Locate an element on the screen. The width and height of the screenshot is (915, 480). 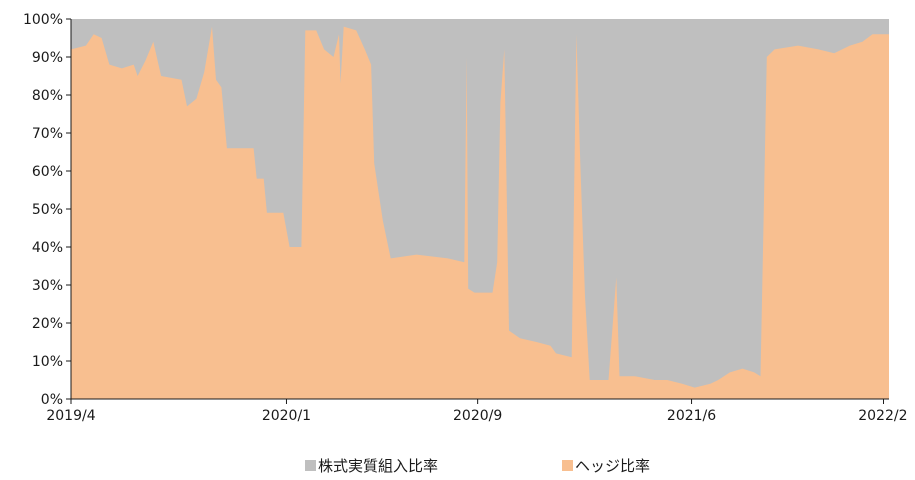
legend-label-hedge: ヘッジ比率 is located at coordinates (613, 466).